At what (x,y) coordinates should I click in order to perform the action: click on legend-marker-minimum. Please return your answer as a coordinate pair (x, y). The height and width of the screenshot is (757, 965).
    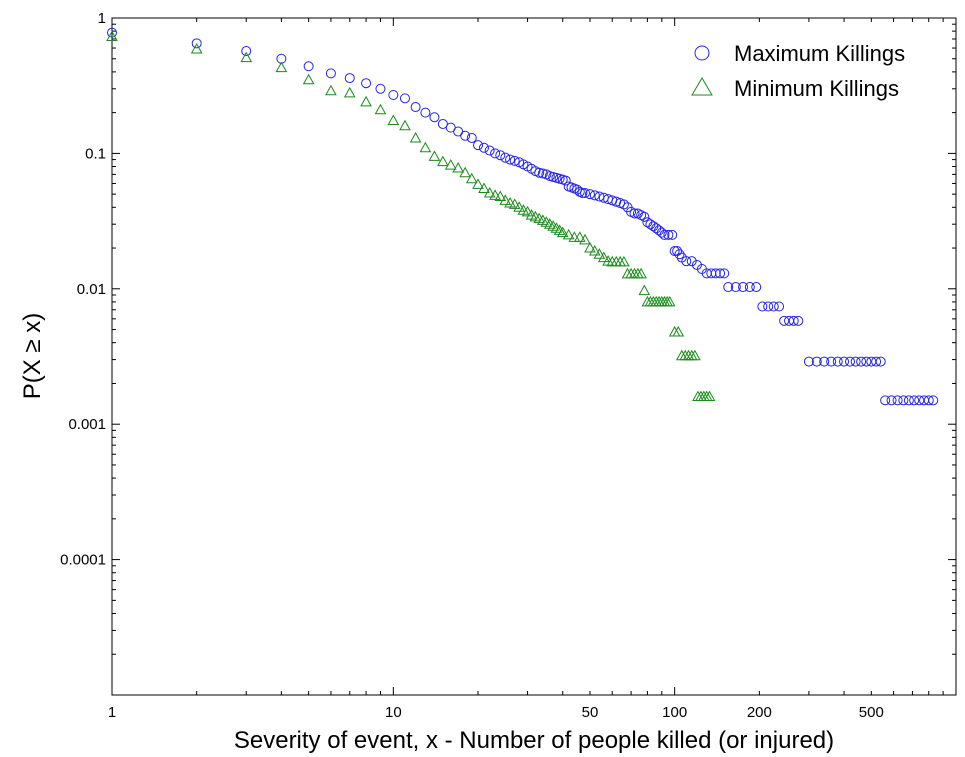
    Looking at the image, I should click on (702, 86).